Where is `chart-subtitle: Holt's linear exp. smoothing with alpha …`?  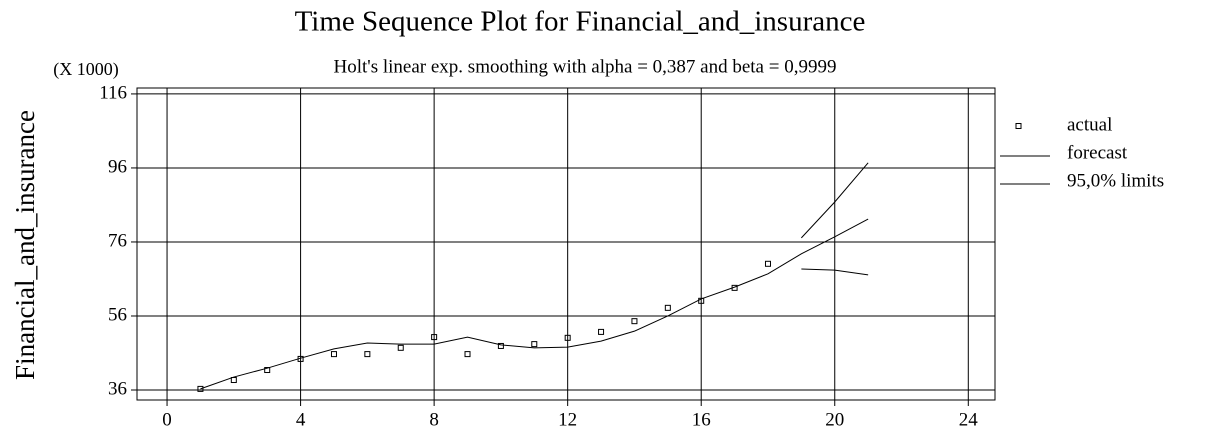
chart-subtitle: Holt's linear exp. smoothing with alpha … is located at coordinates (585, 66).